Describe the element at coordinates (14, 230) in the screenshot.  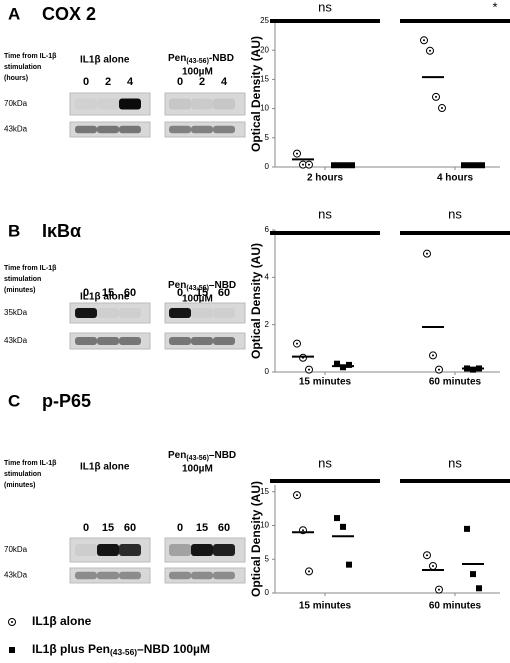
I see `panel-letter: B` at that location.